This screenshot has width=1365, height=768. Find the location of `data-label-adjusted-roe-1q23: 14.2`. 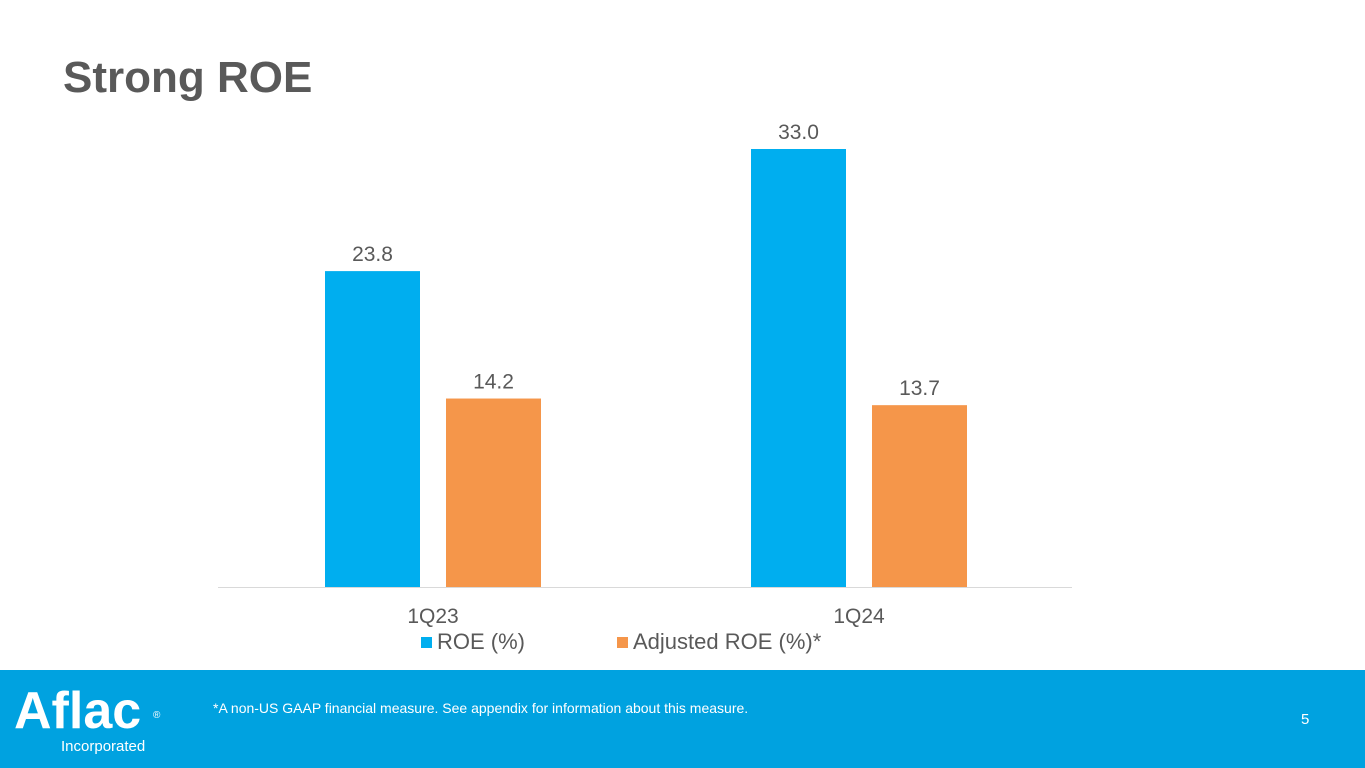

data-label-adjusted-roe-1q23: 14.2 is located at coordinates (493, 382).